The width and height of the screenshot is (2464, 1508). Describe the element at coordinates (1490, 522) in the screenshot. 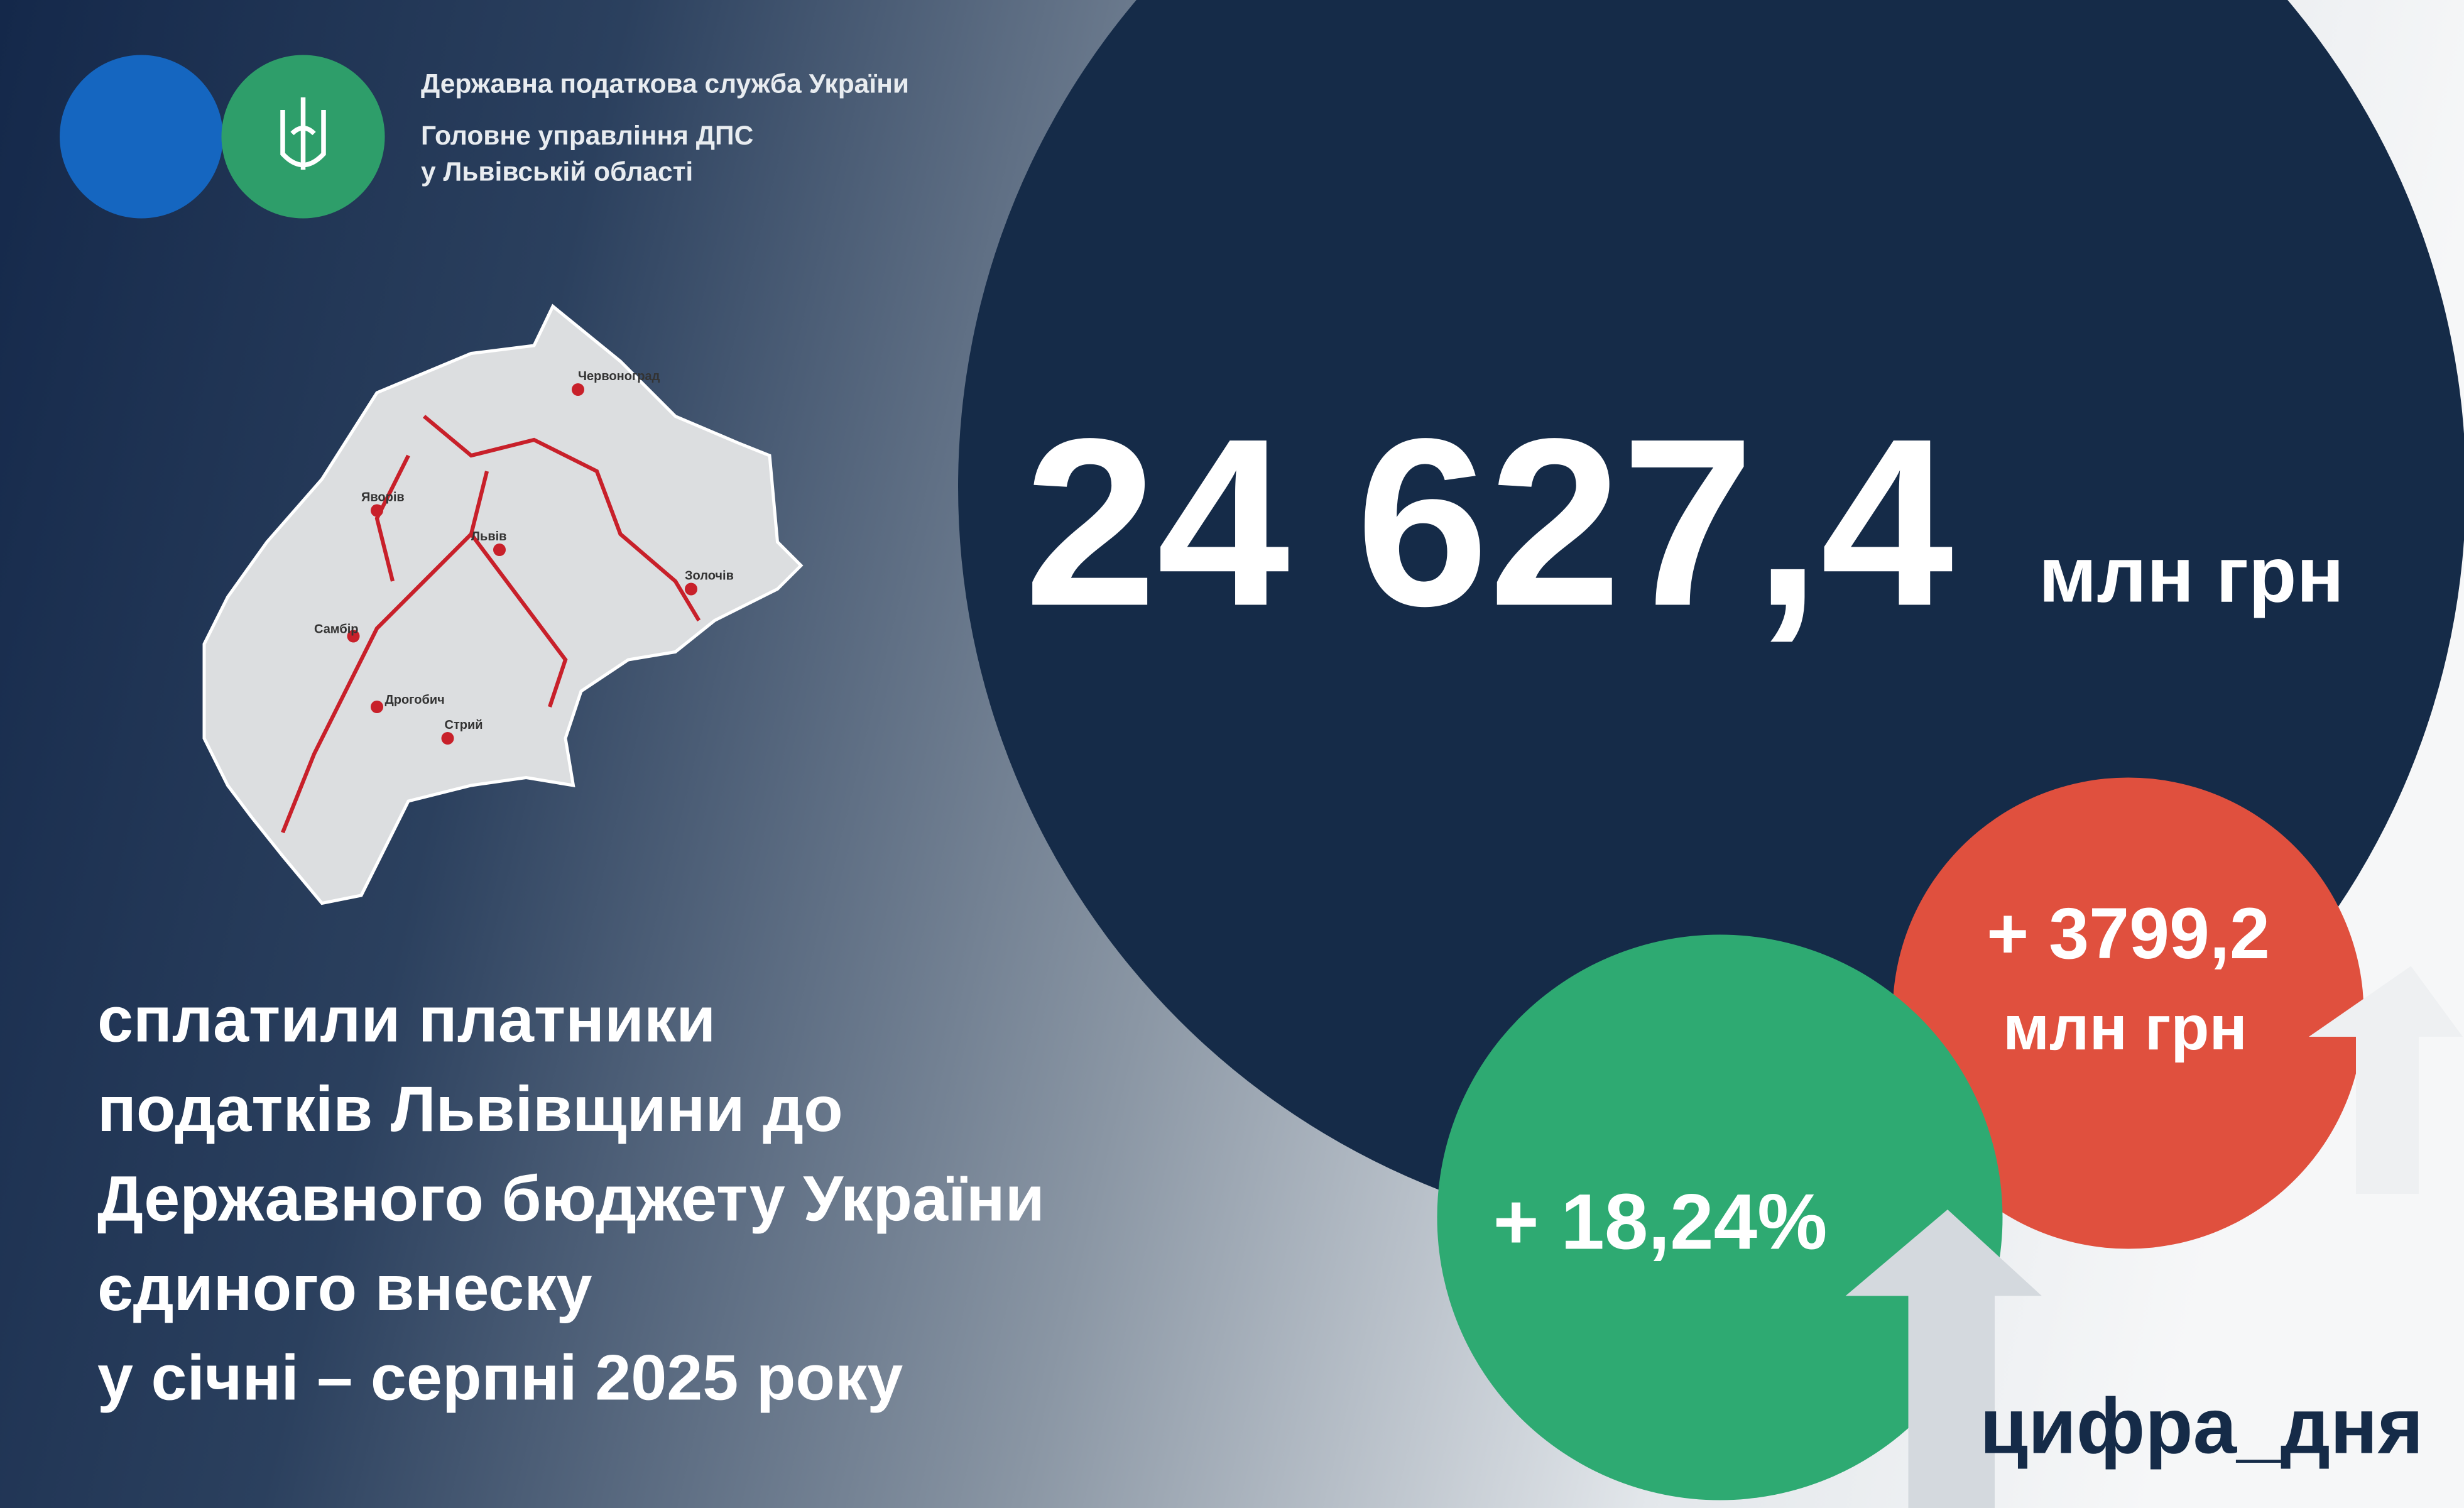

I see `main-value: 24 627,4` at that location.